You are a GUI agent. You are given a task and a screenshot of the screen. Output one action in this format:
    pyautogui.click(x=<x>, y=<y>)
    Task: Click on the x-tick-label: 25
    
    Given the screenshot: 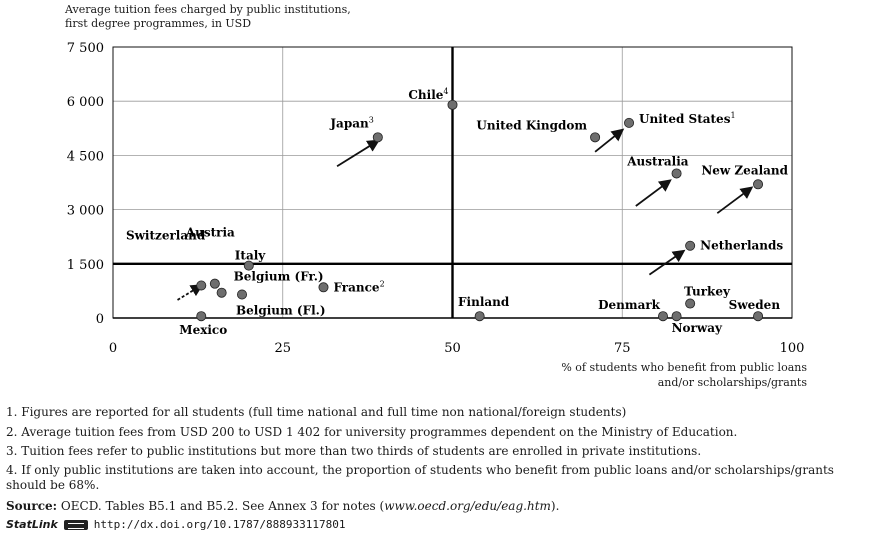 What is the action you would take?
    pyautogui.click(x=282, y=348)
    